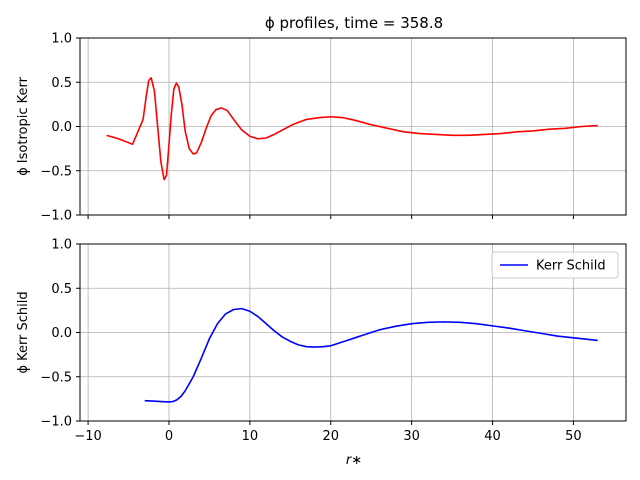 The width and height of the screenshot is (640, 480). Describe the element at coordinates (371, 355) in the screenshot. I see `series-line-kerr-schild` at that location.